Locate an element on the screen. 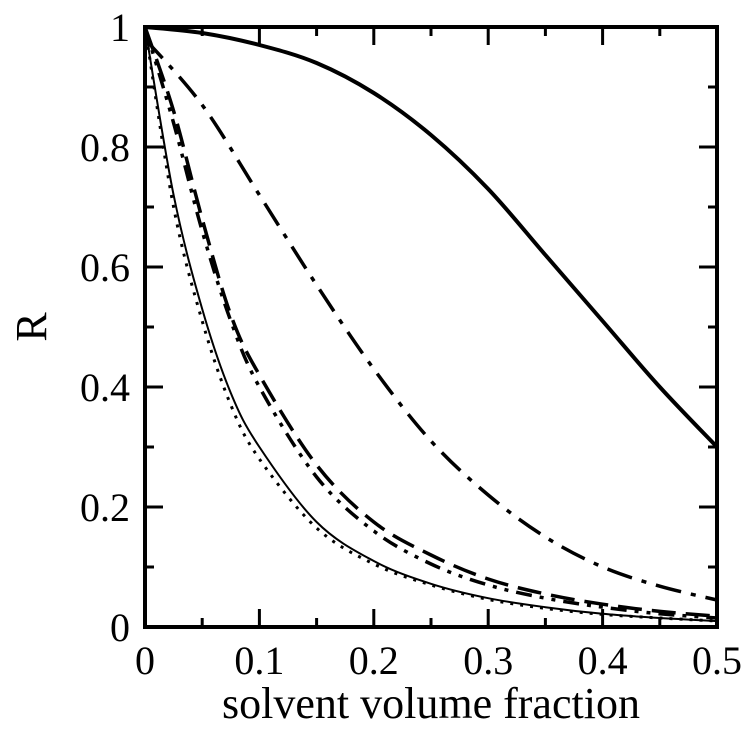 The image size is (753, 739). y-tick-label: 0.2 is located at coordinates (105, 507).